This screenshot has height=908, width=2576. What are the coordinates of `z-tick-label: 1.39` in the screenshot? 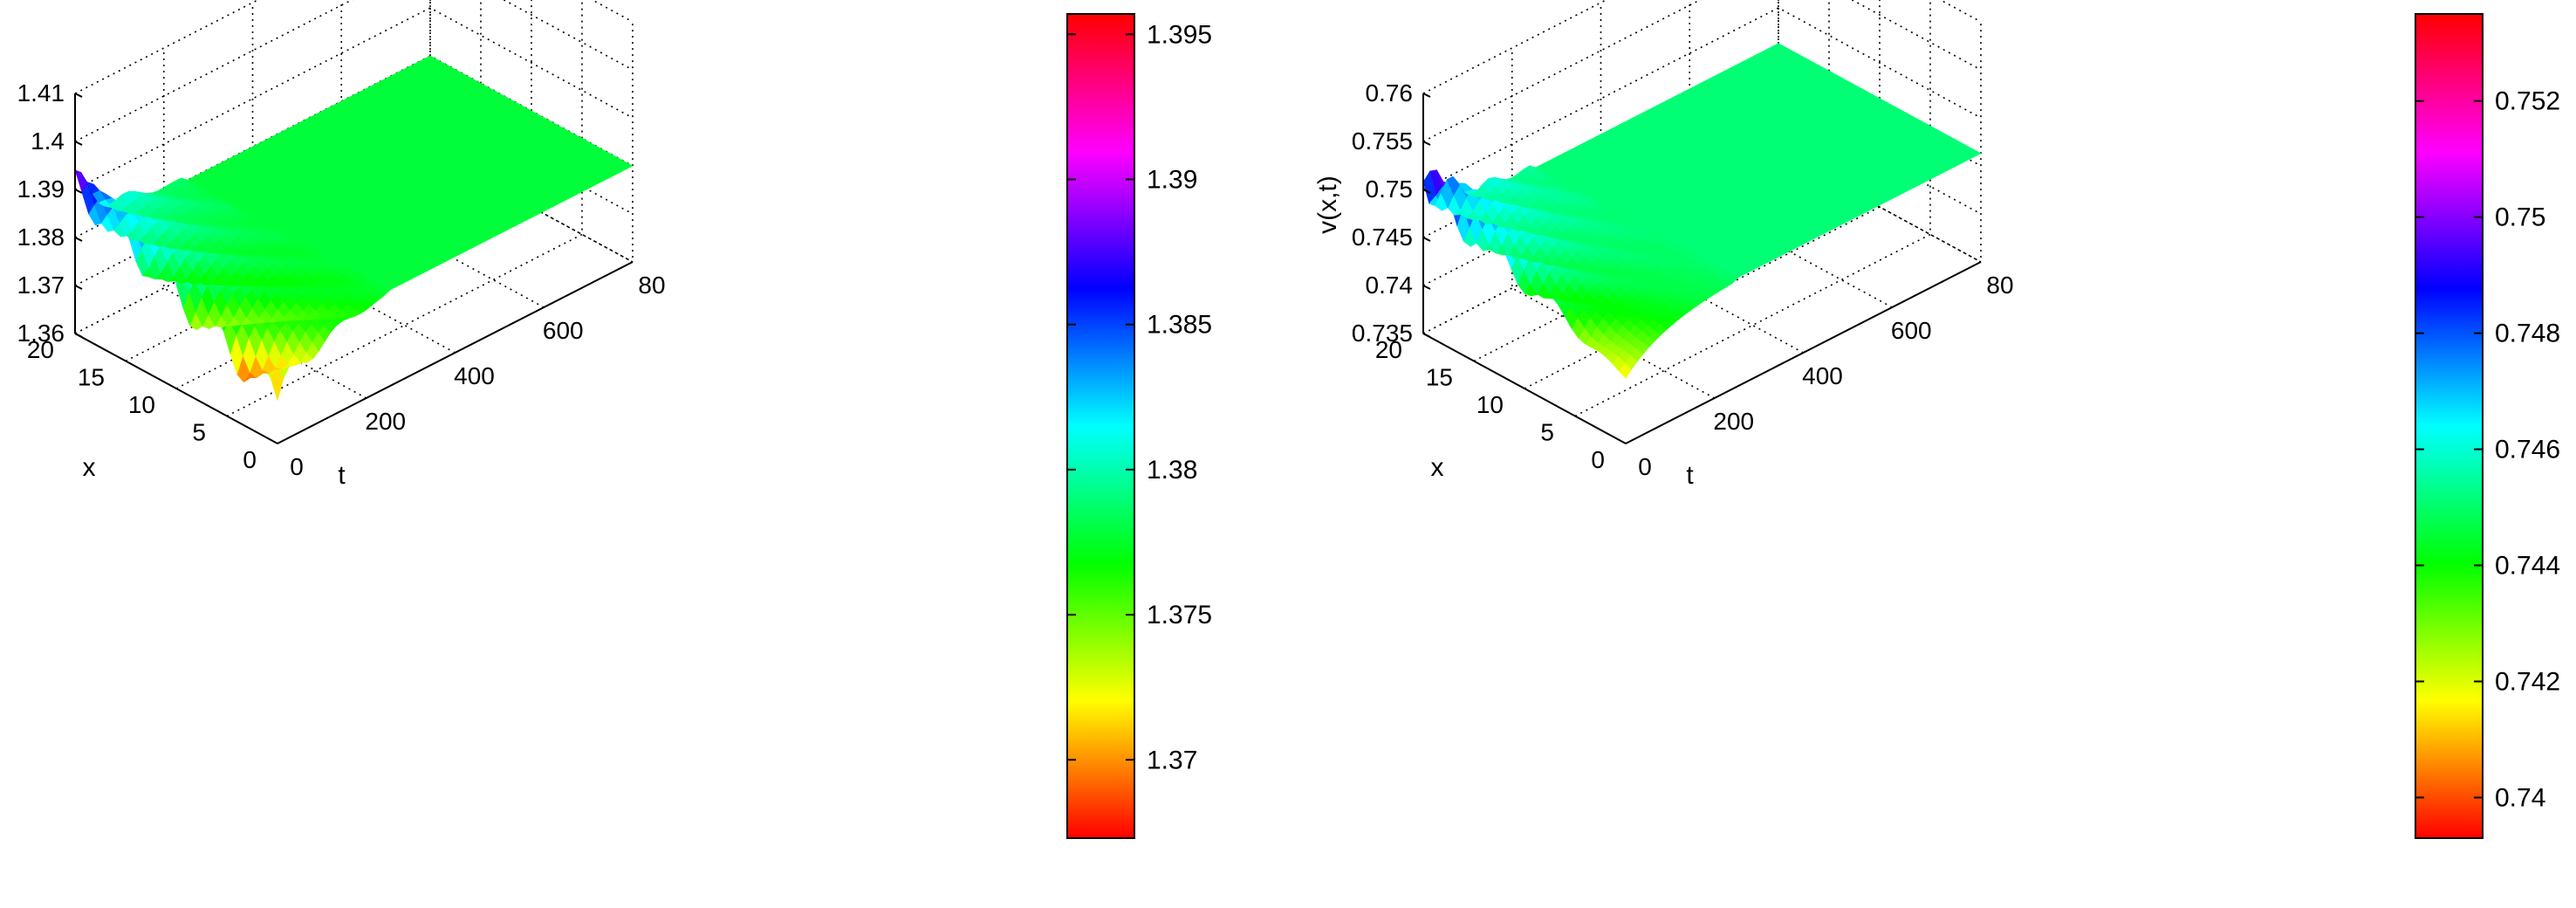 It's located at (41, 189).